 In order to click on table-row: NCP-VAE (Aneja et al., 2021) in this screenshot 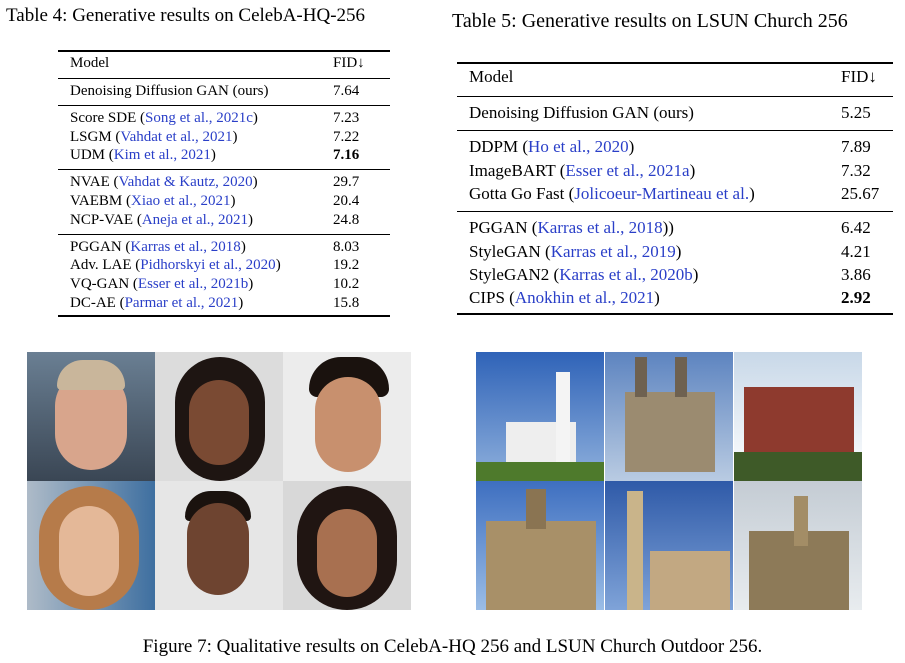, I will do `click(161, 220)`.